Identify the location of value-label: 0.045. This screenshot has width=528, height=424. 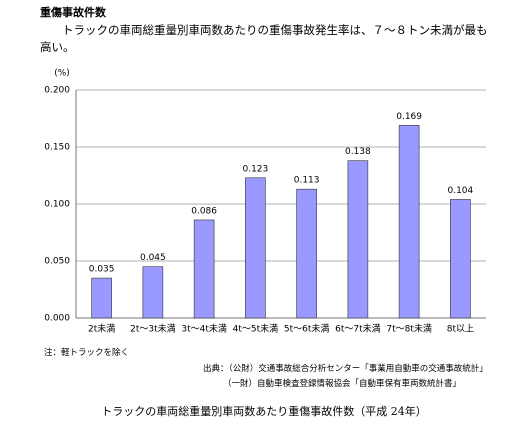
(153, 258).